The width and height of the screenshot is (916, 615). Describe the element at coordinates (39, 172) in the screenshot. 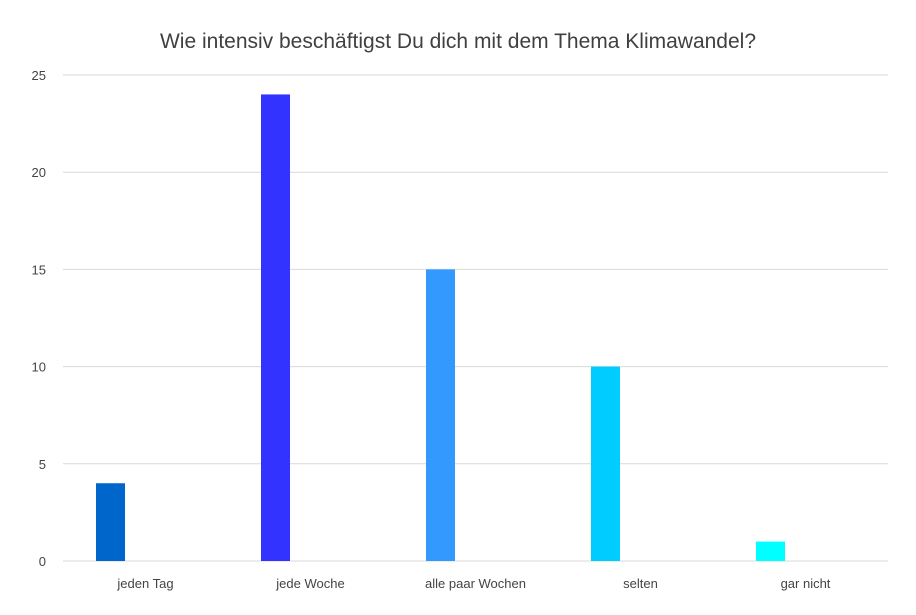

I see `y-tick-label: 20` at that location.